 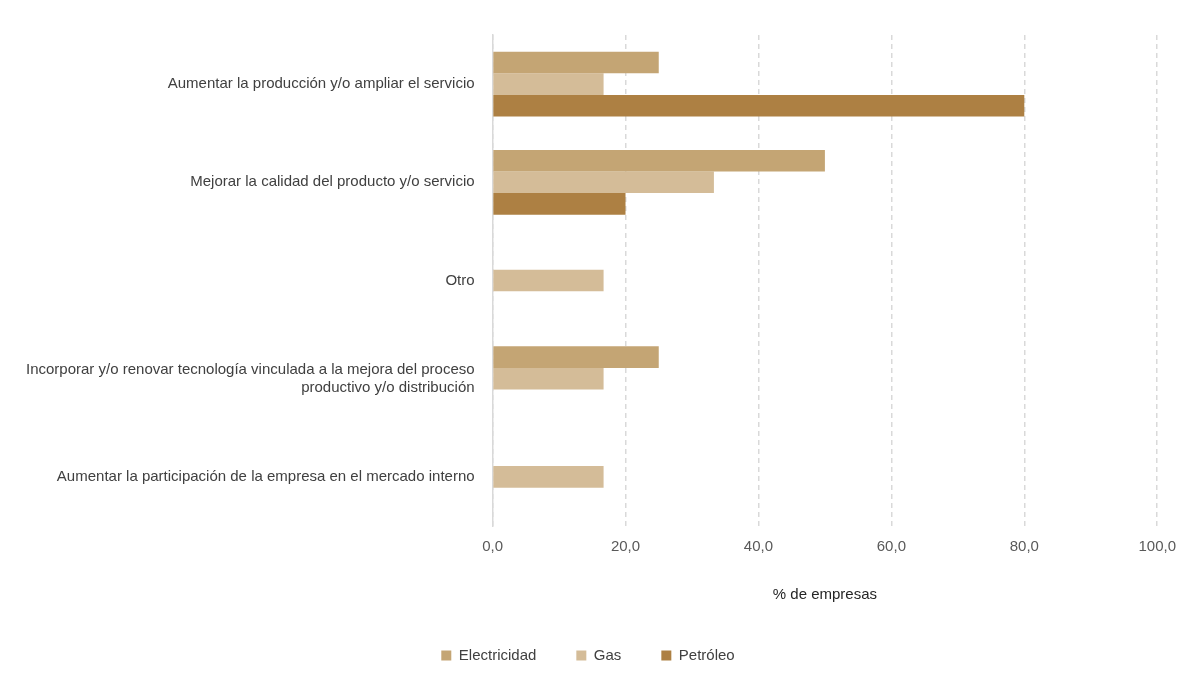 What do you see at coordinates (758, 546) in the screenshot?
I see `x-tick-label: 40,0` at bounding box center [758, 546].